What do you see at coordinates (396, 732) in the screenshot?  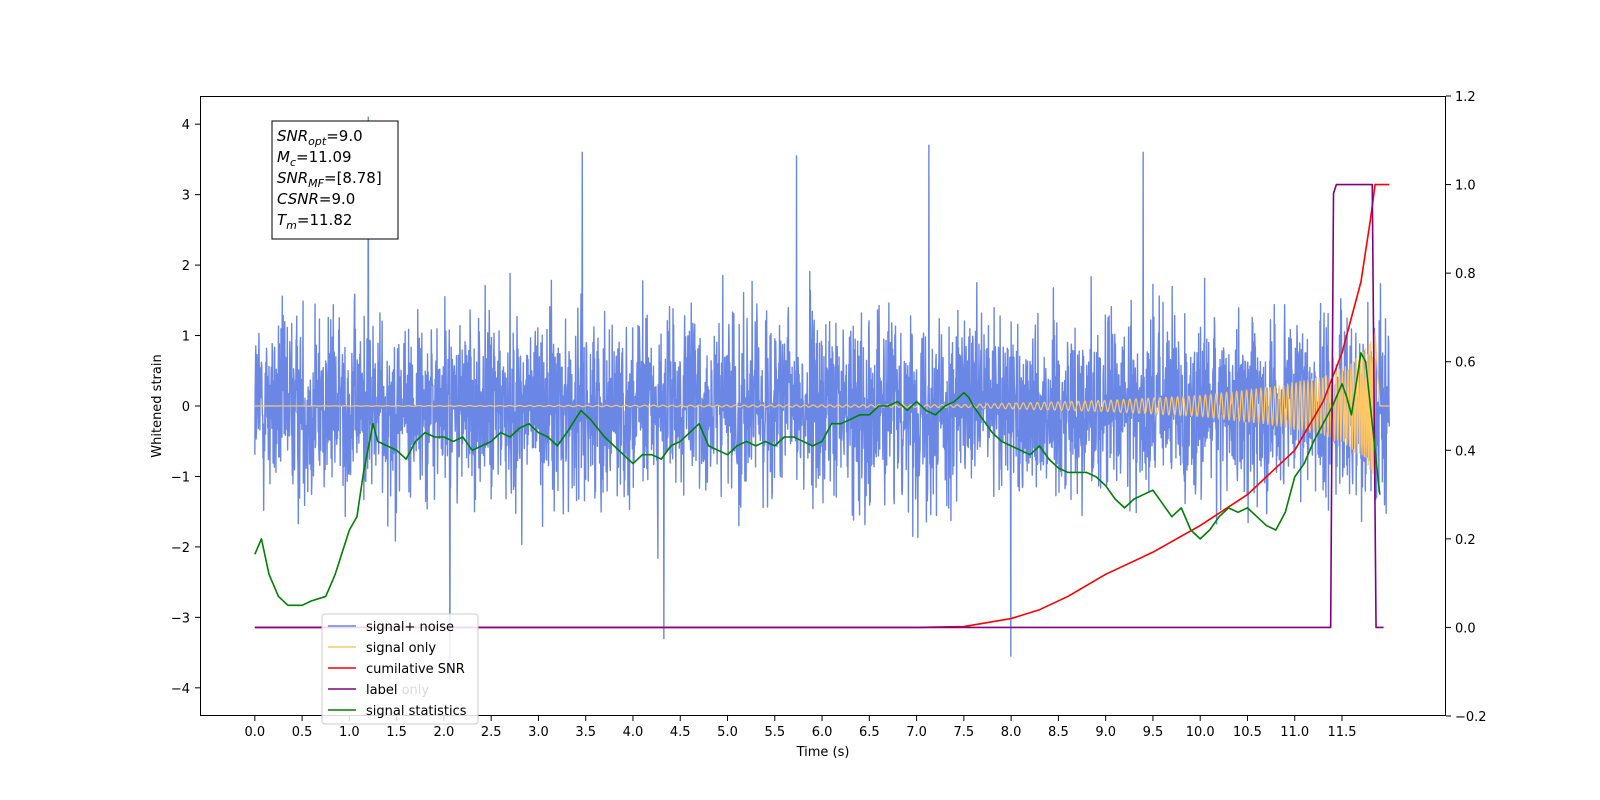 I see `x-tick-label: 1.5` at bounding box center [396, 732].